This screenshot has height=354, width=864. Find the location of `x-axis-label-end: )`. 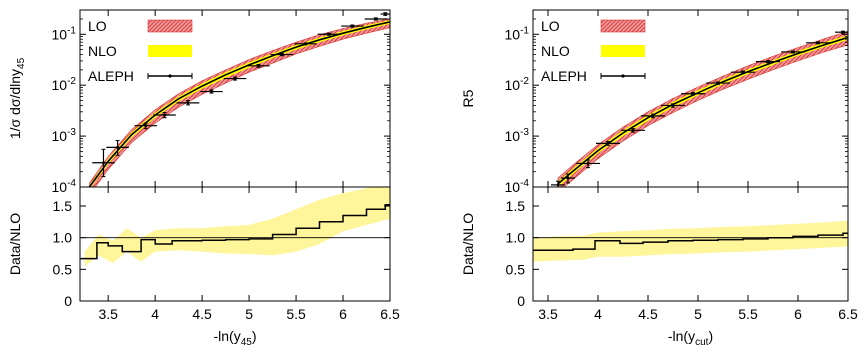

x-axis-label-end: ) is located at coordinates (710, 336).